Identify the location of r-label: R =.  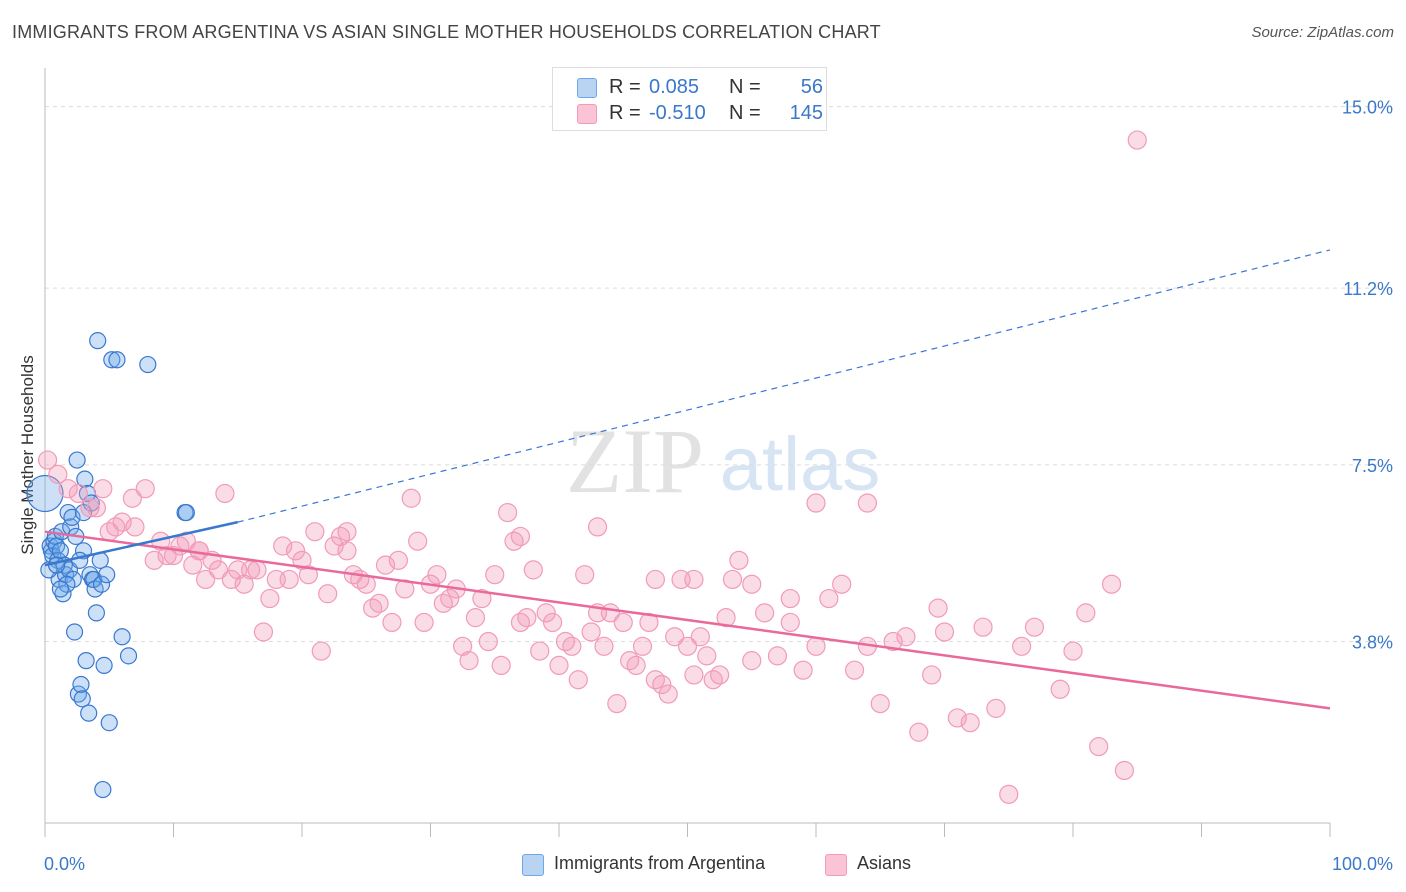
(625, 87).